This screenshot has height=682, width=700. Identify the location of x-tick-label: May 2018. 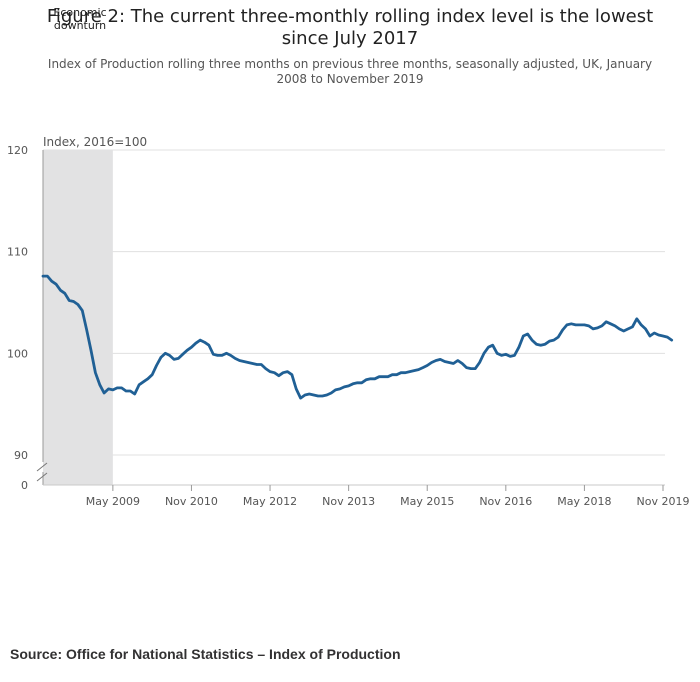
(584, 501).